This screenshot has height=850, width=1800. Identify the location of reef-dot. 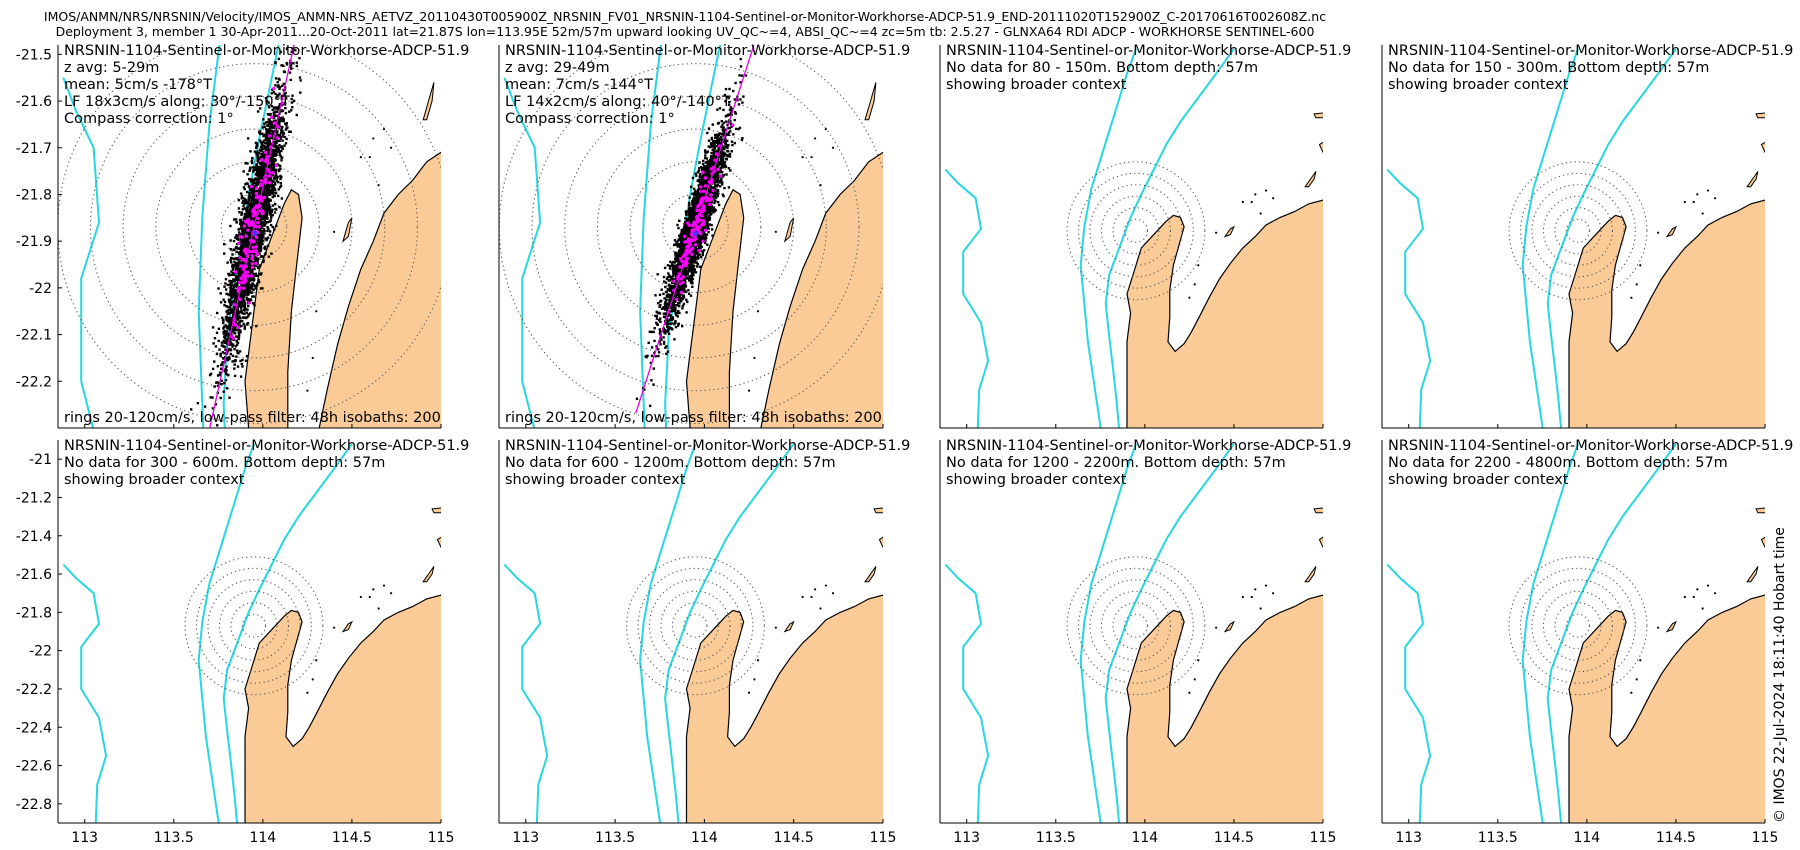
(775, 231).